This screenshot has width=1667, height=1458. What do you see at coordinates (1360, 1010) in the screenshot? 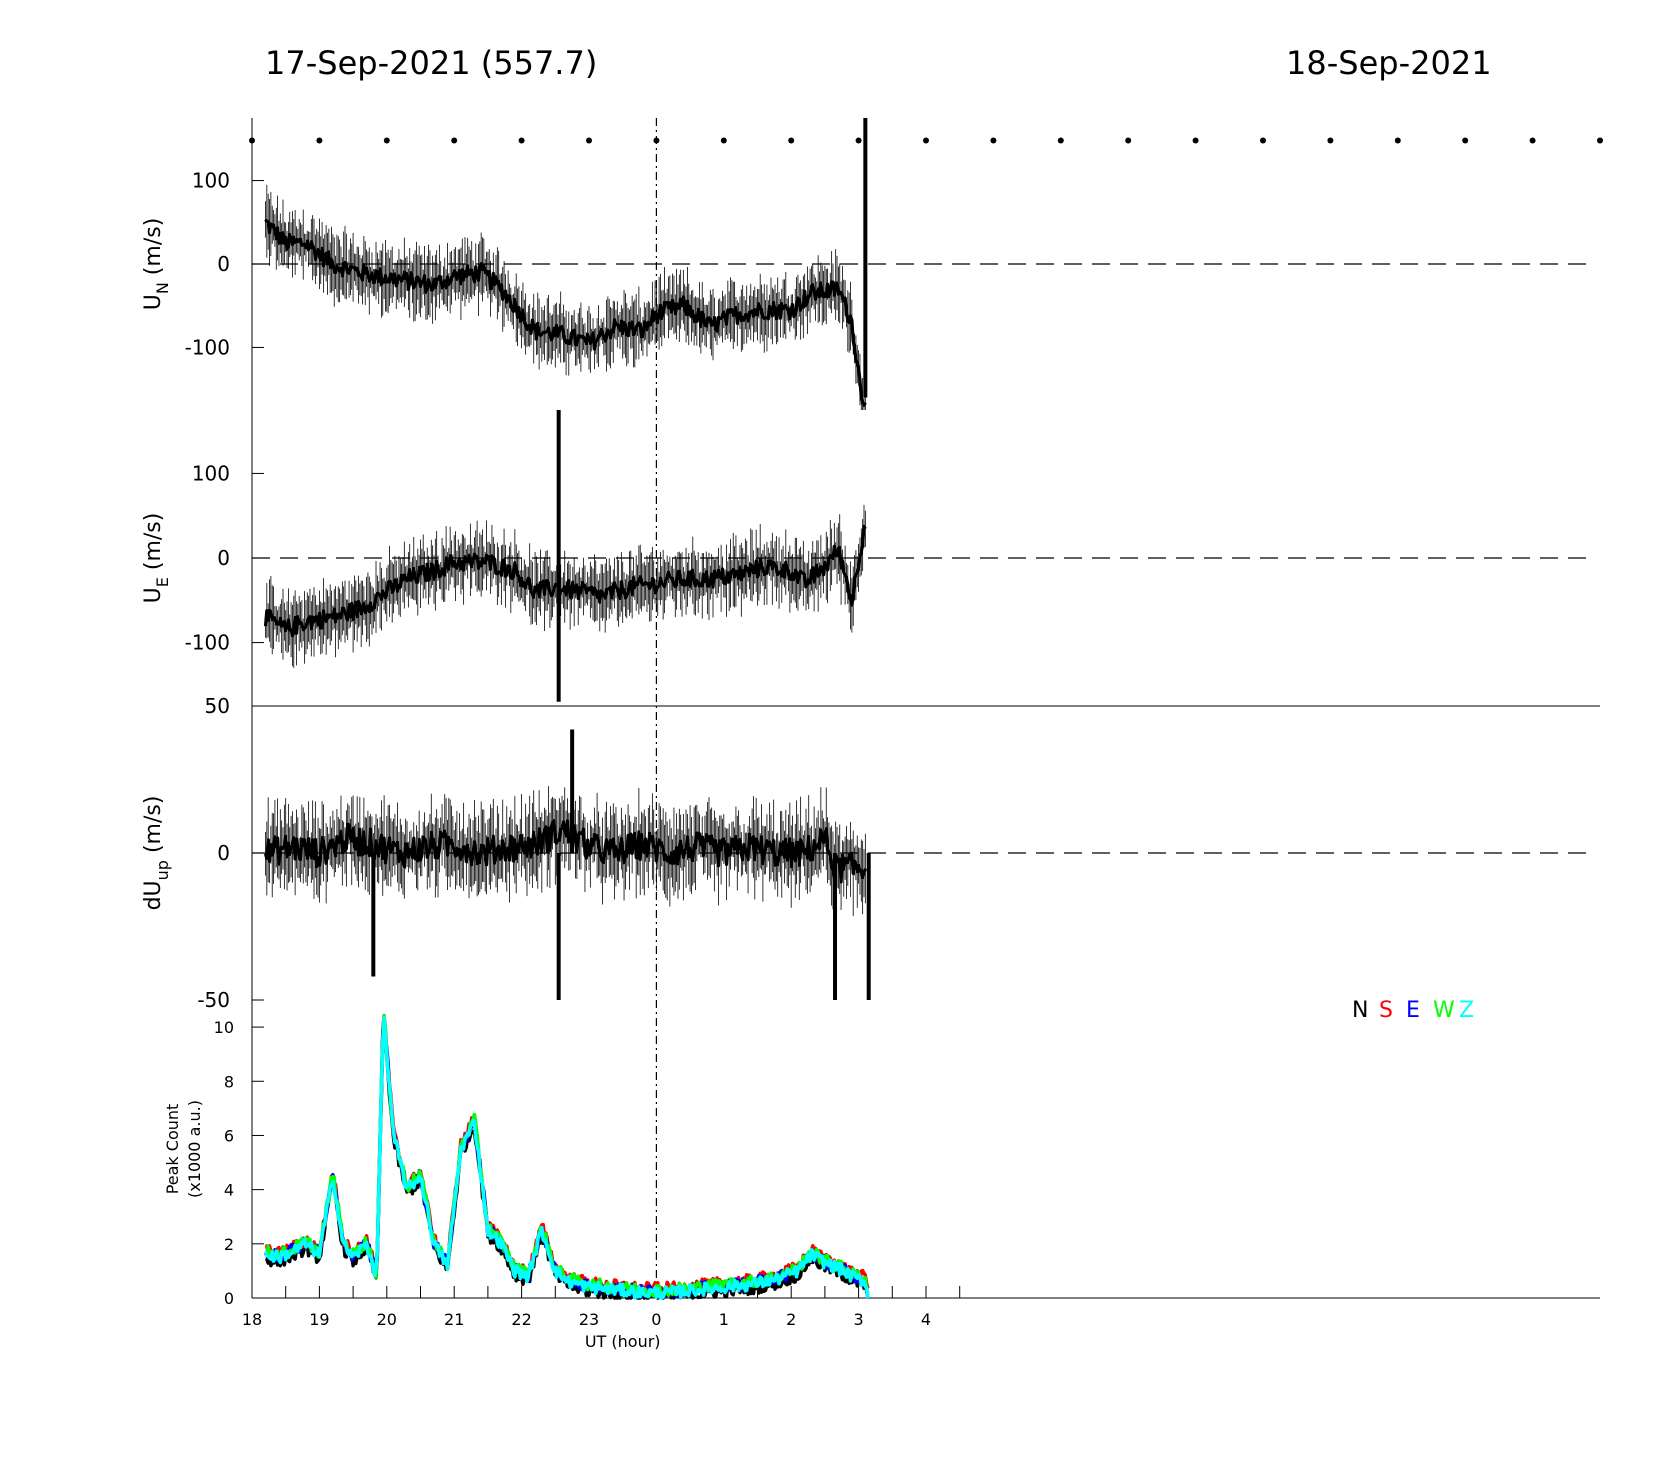
I see `legend-entry-N: N` at bounding box center [1360, 1010].